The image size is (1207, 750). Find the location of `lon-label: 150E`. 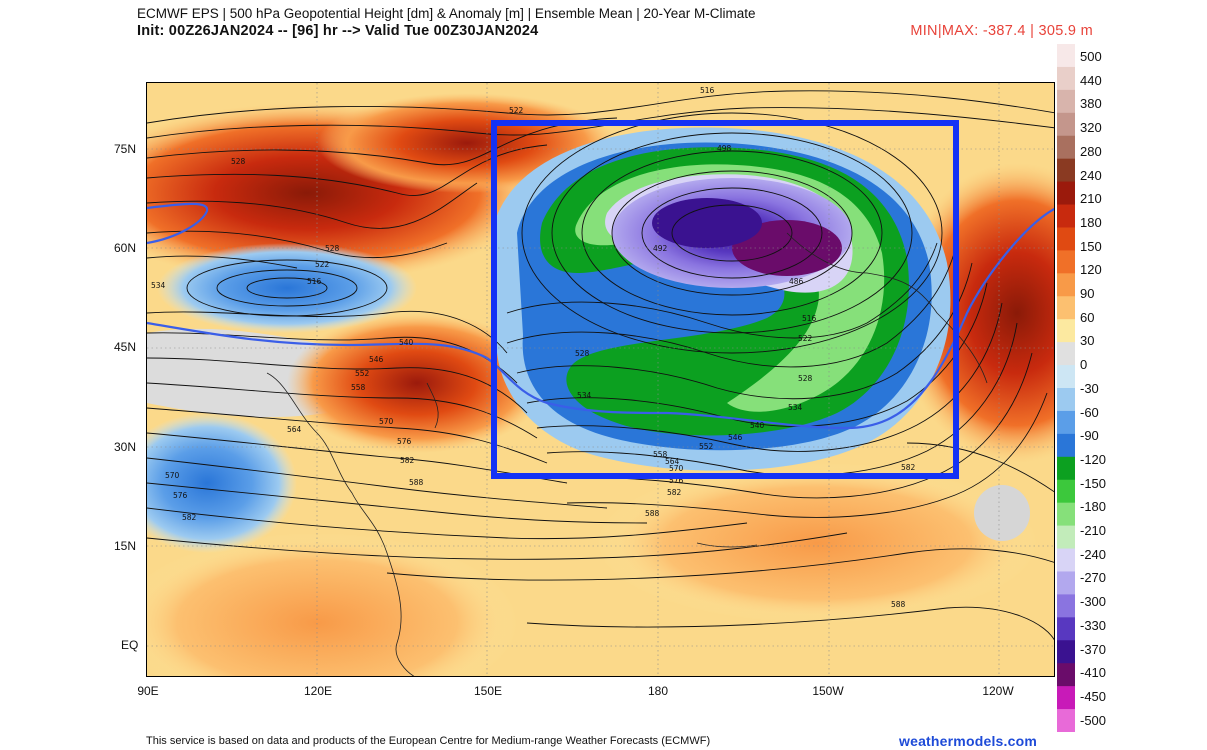

lon-label: 150E is located at coordinates (488, 691).